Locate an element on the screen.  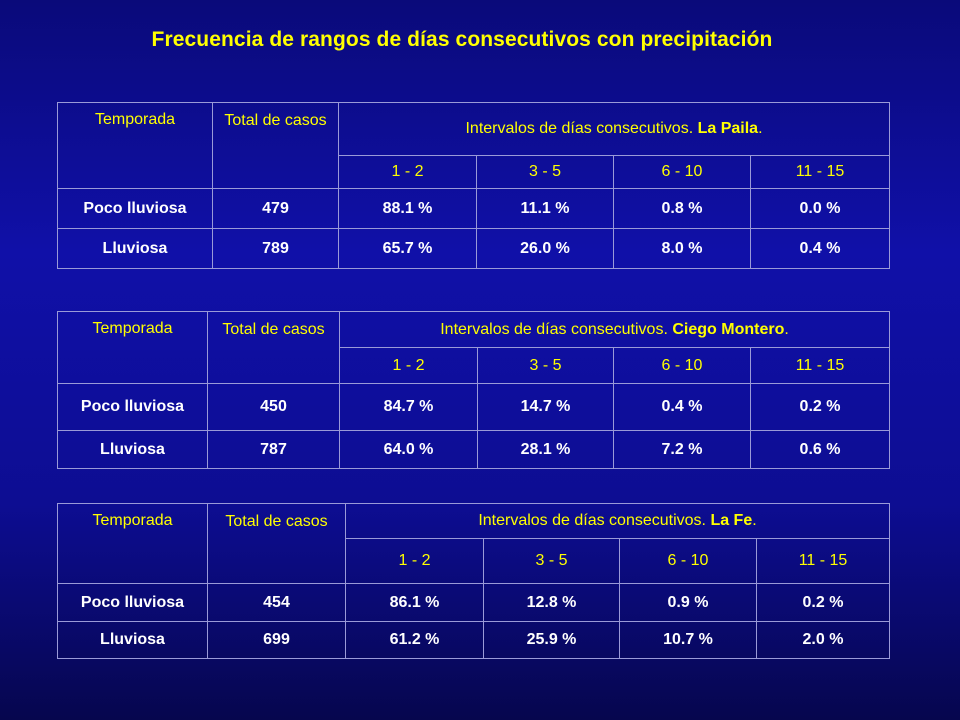
total-cell: 454 is located at coordinates (276, 602).